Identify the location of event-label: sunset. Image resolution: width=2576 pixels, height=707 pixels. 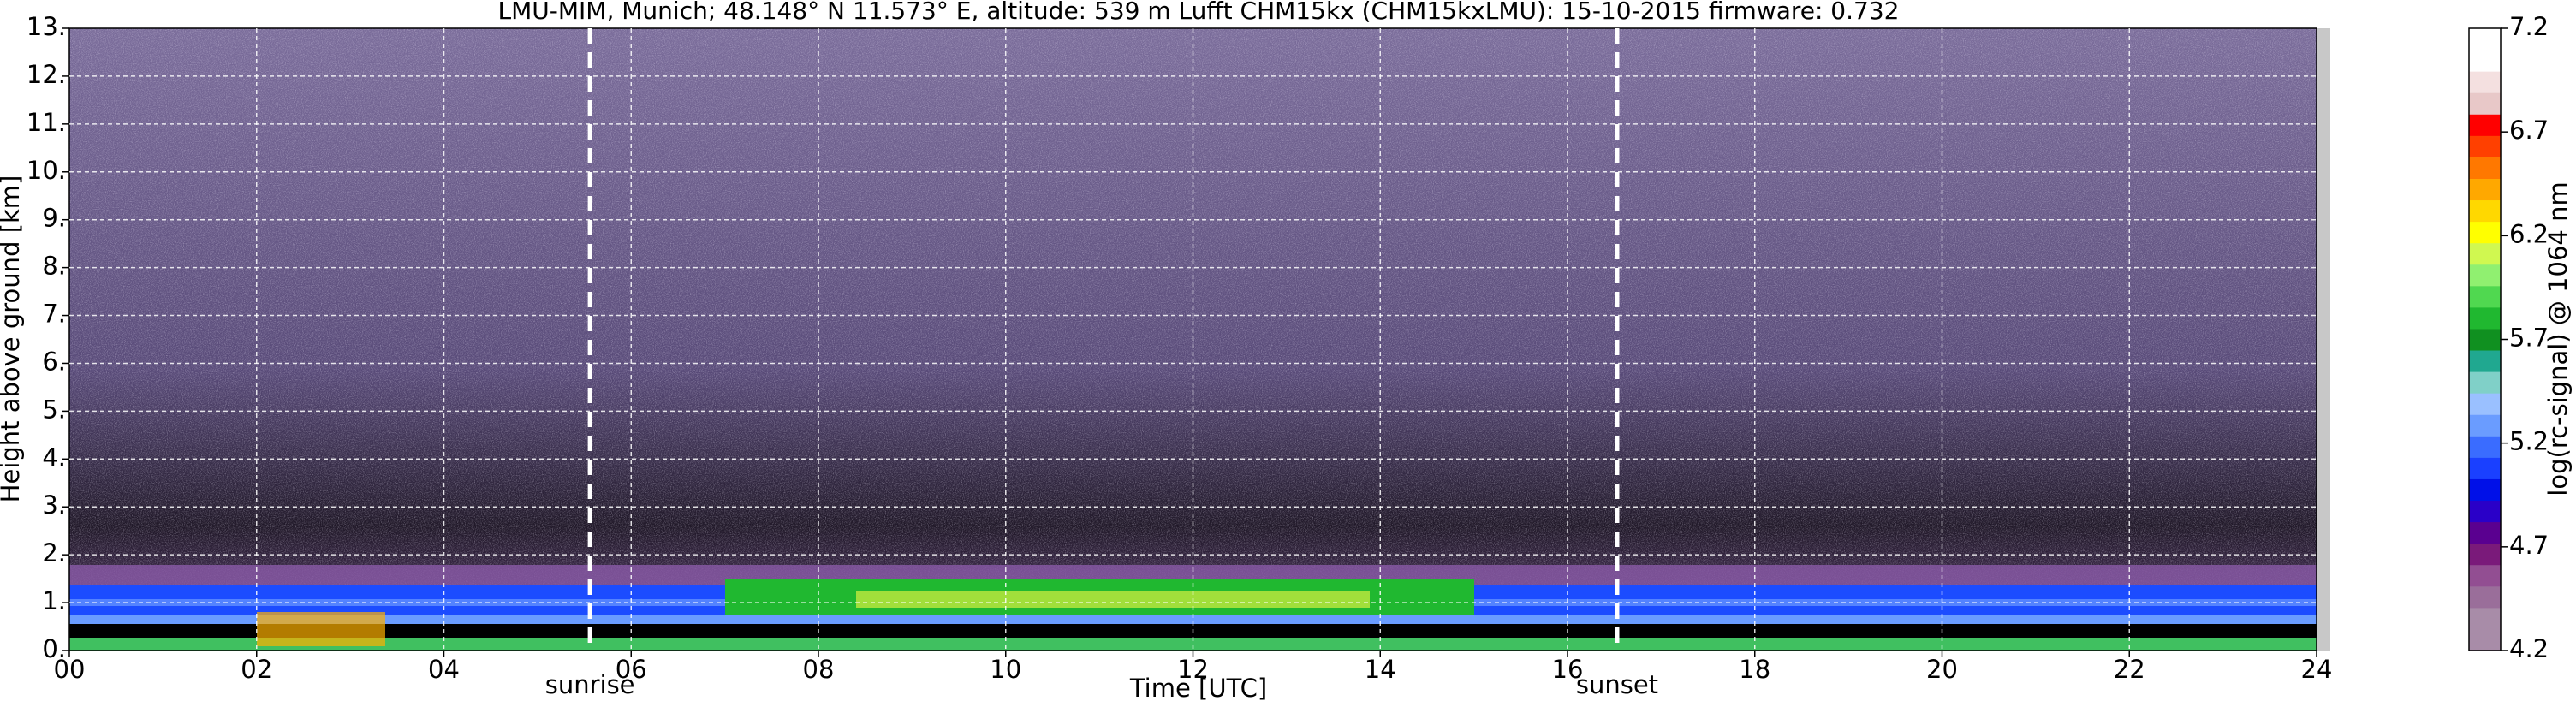
(1617, 684).